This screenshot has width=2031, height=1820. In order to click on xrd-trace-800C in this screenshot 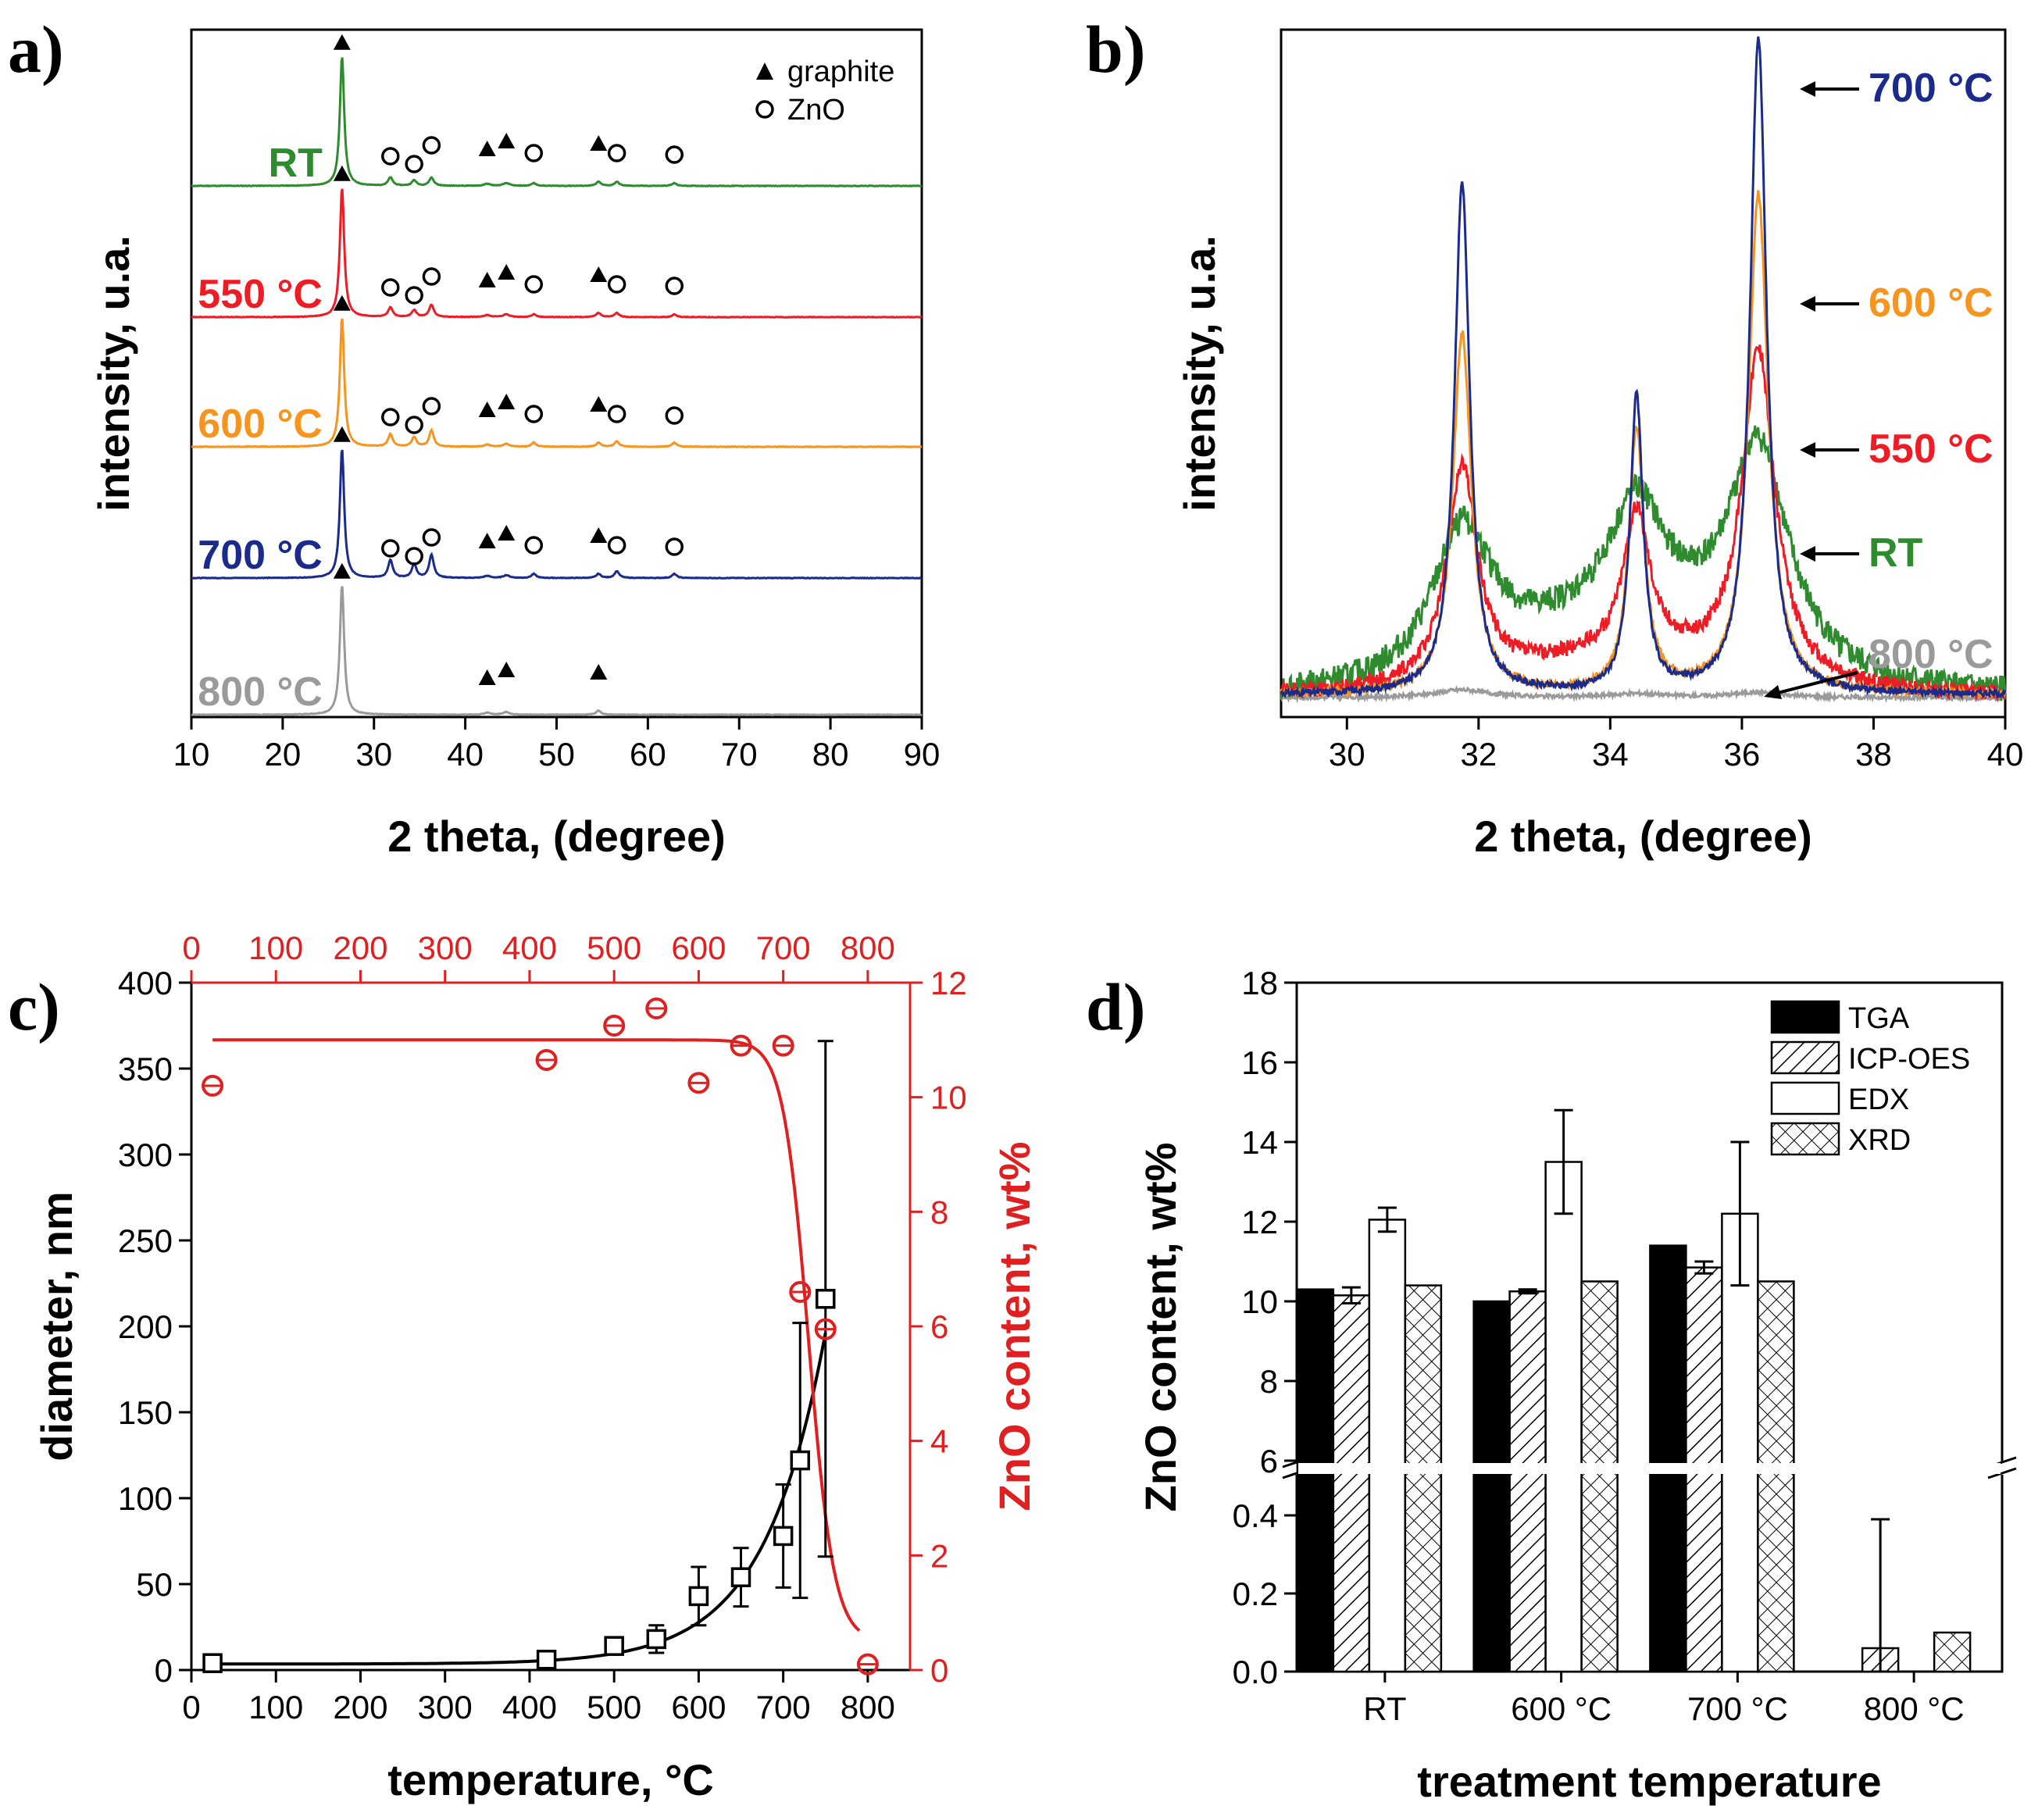, I will do `click(557, 651)`.